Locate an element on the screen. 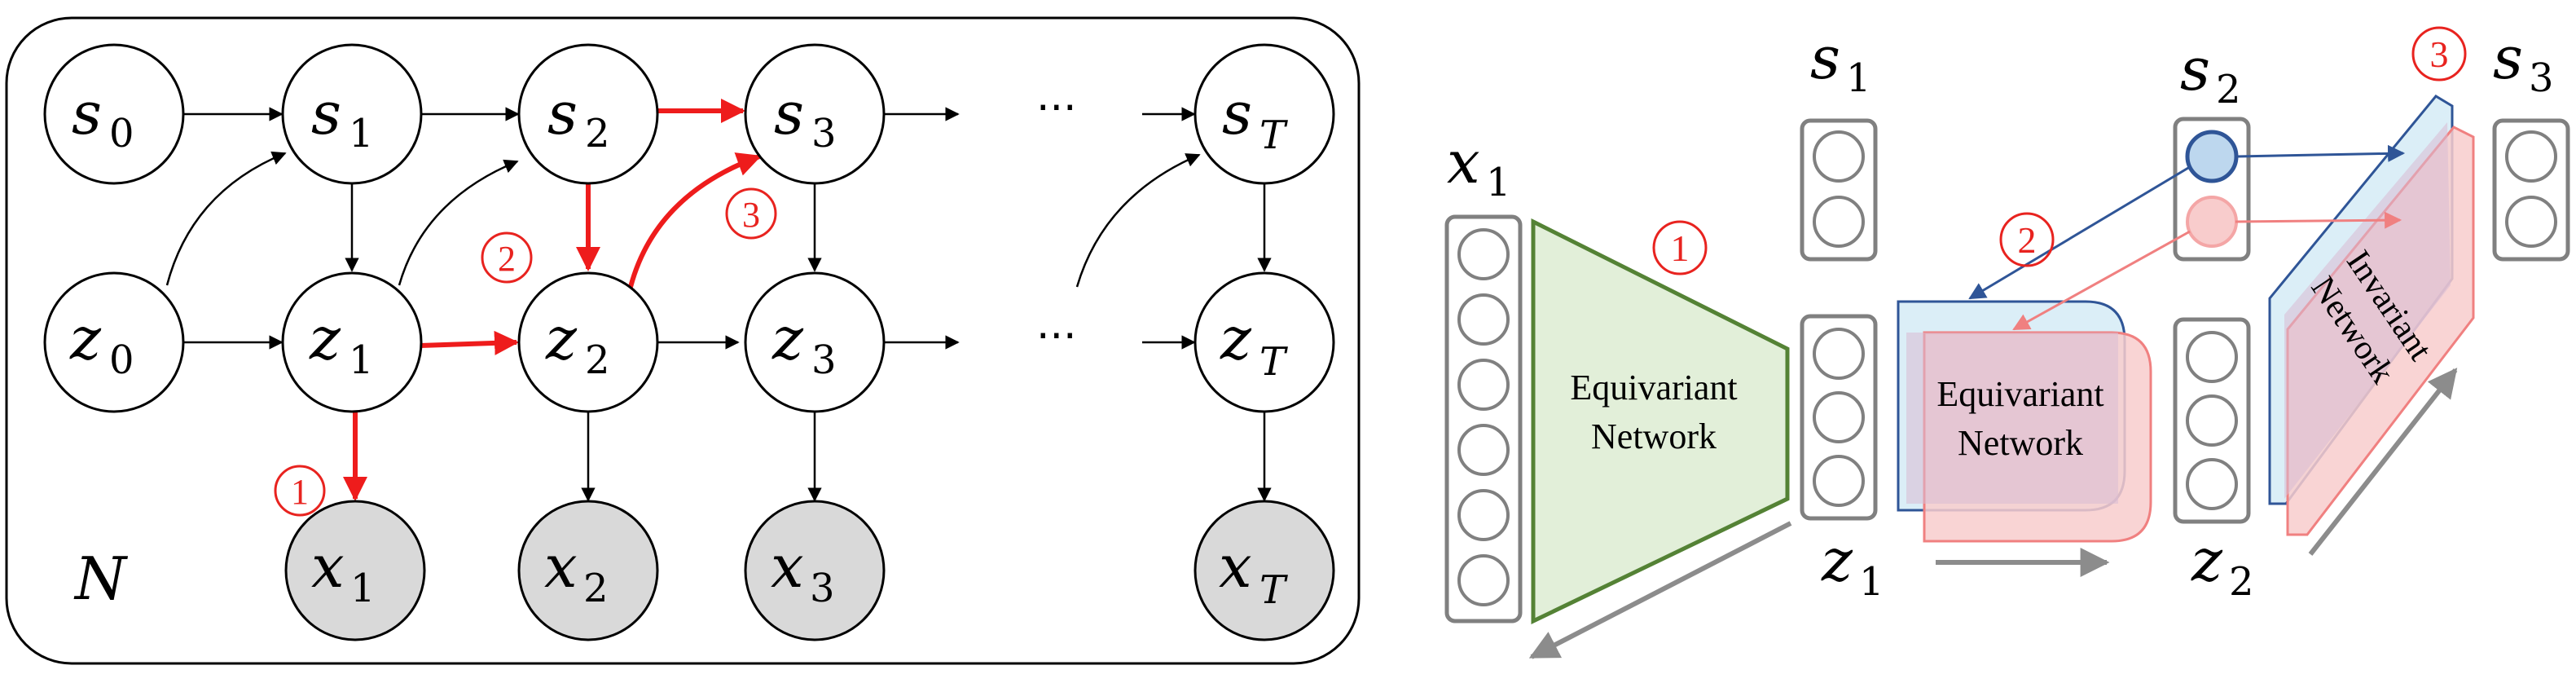  node-s0: s 0 is located at coordinates (114, 114).